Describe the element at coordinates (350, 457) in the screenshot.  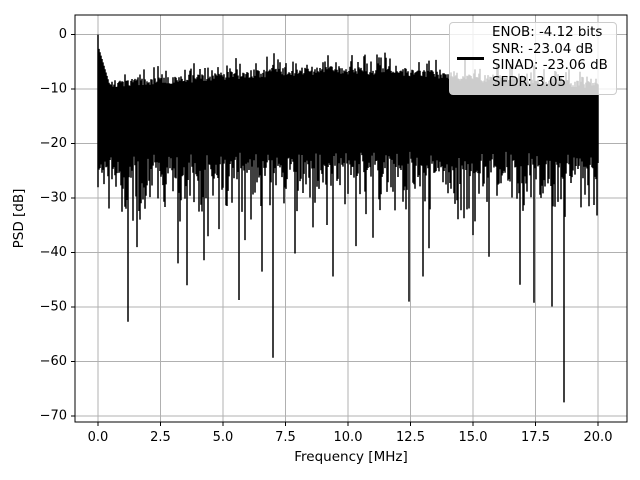
I see `x-axis-label: Frequency [MHz]` at that location.